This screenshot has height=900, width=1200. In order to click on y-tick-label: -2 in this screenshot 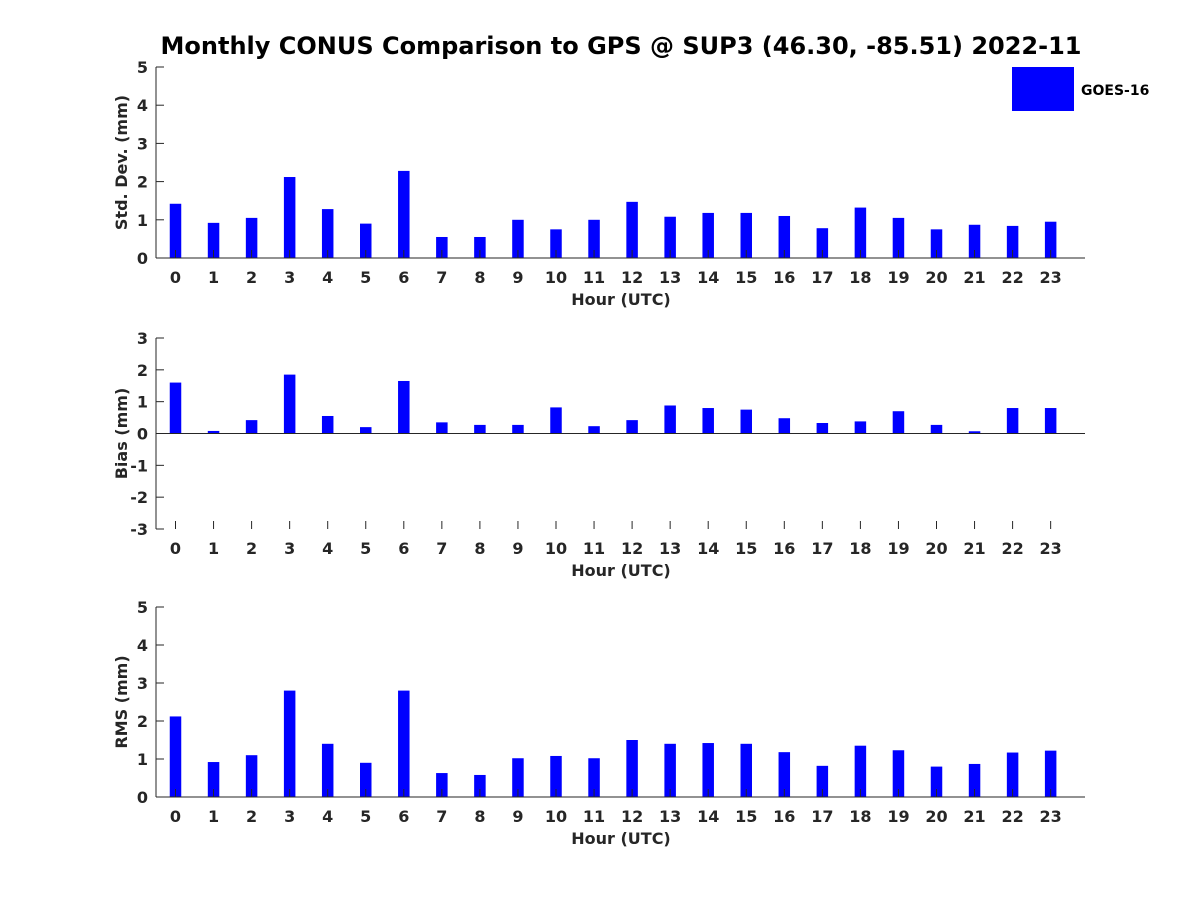, I will do `click(139, 497)`.